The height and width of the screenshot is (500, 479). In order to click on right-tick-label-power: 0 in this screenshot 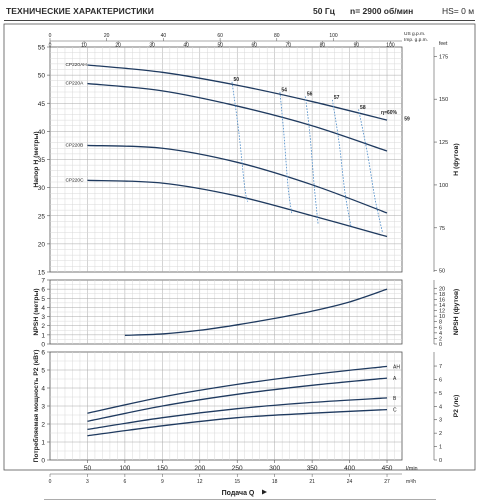, I will do `click(440, 461)`.